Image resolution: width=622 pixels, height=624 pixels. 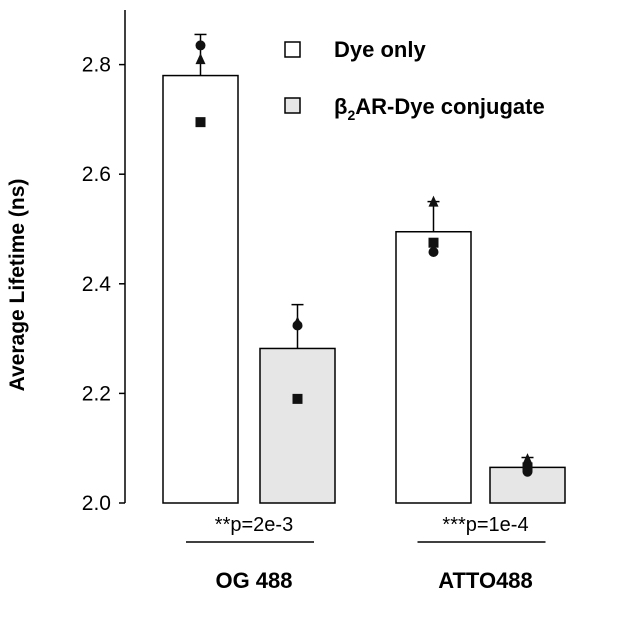 What do you see at coordinates (253, 580) in the screenshot?
I see `category-label-0: OG 488` at bounding box center [253, 580].